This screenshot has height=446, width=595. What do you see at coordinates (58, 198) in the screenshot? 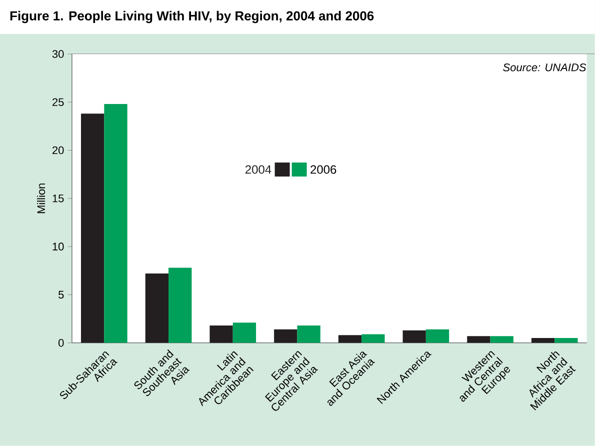
I see `y-tick-label: 15` at bounding box center [58, 198].